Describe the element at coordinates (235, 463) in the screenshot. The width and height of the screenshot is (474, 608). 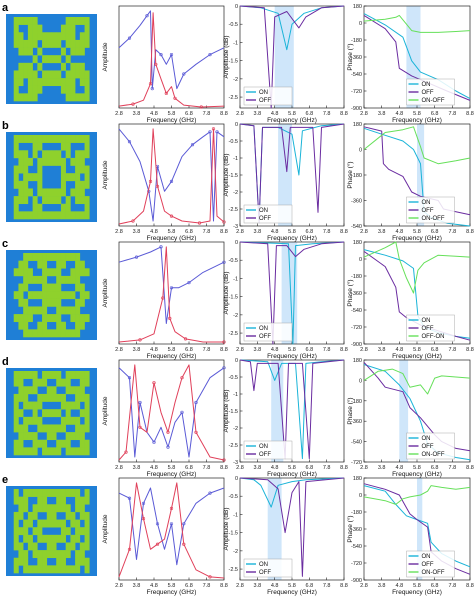
I see `y-tick-label: -3` at that location.